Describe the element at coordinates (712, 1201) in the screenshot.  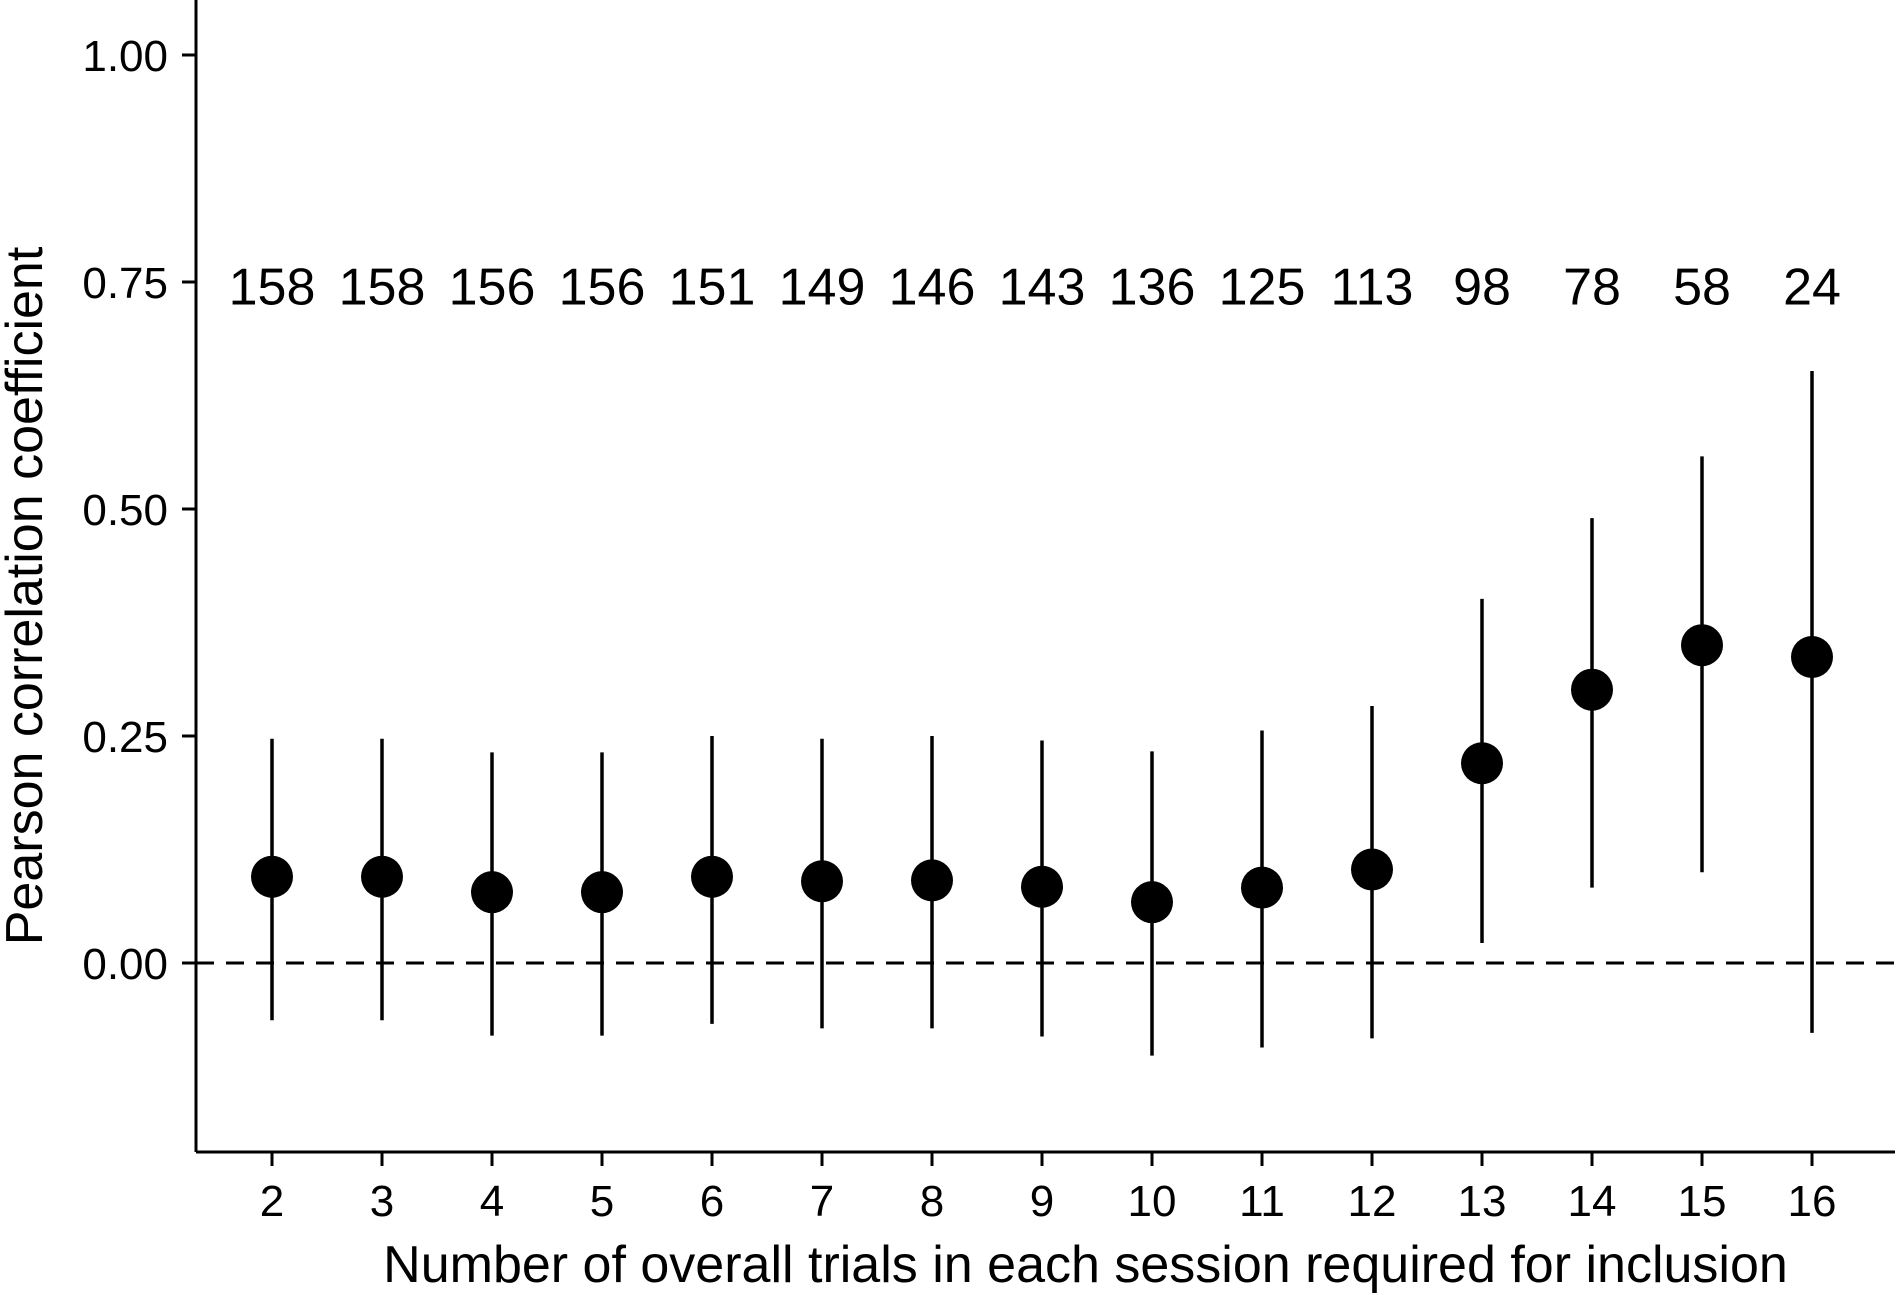
I see `x-tick-label: 6` at that location.